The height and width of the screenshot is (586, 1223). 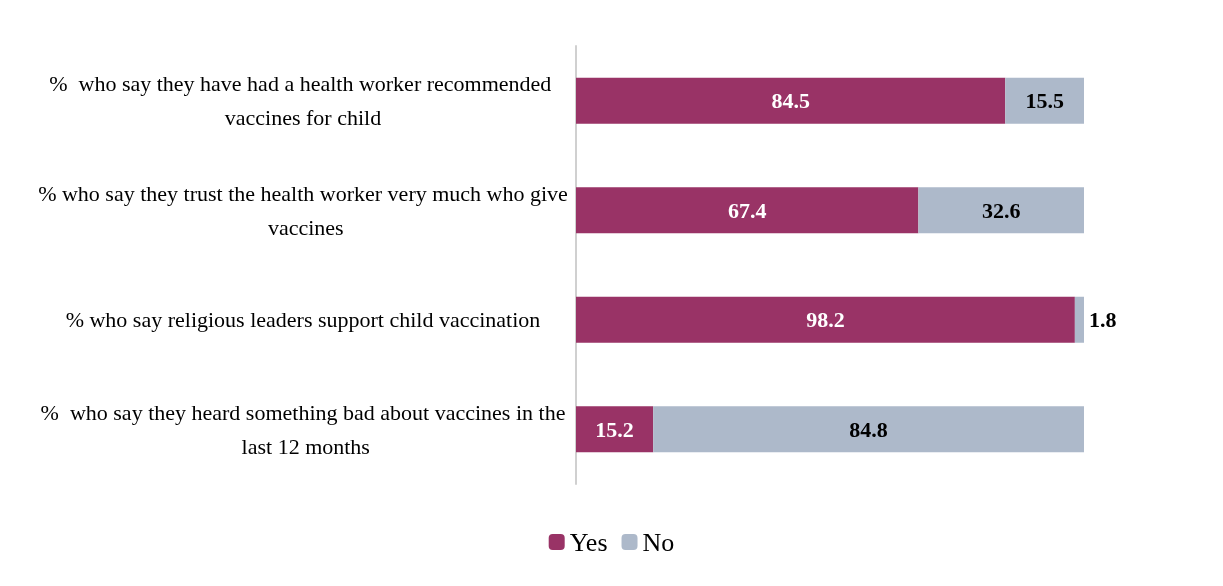 I want to click on data-label: 84.5, so click(x=790, y=101).